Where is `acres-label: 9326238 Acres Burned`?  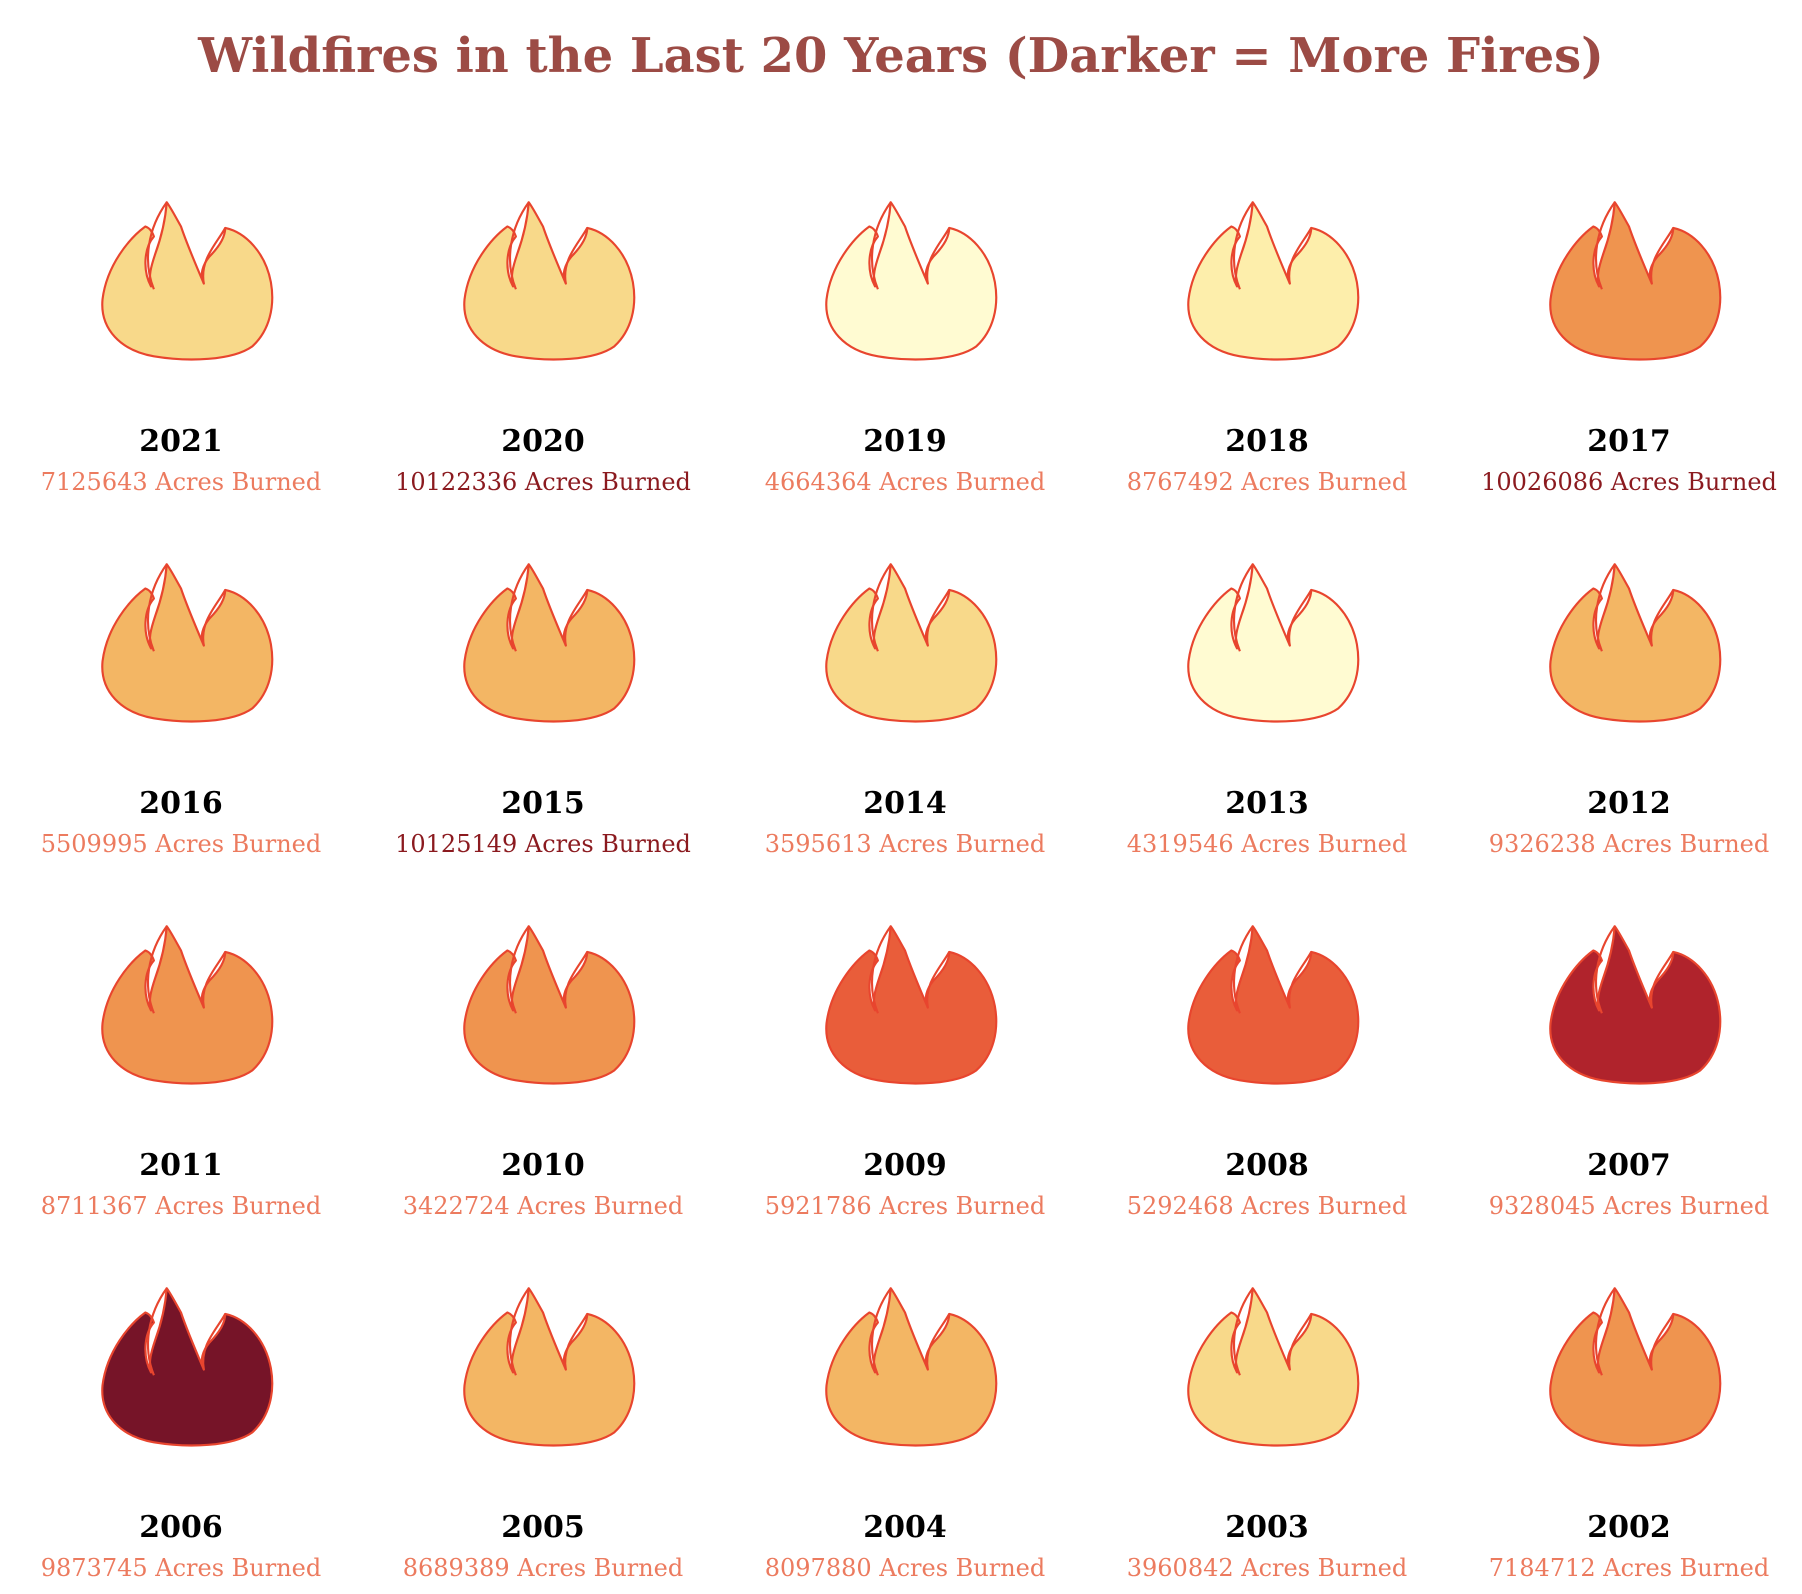 acres-label: 9326238 Acres Burned is located at coordinates (1629, 844).